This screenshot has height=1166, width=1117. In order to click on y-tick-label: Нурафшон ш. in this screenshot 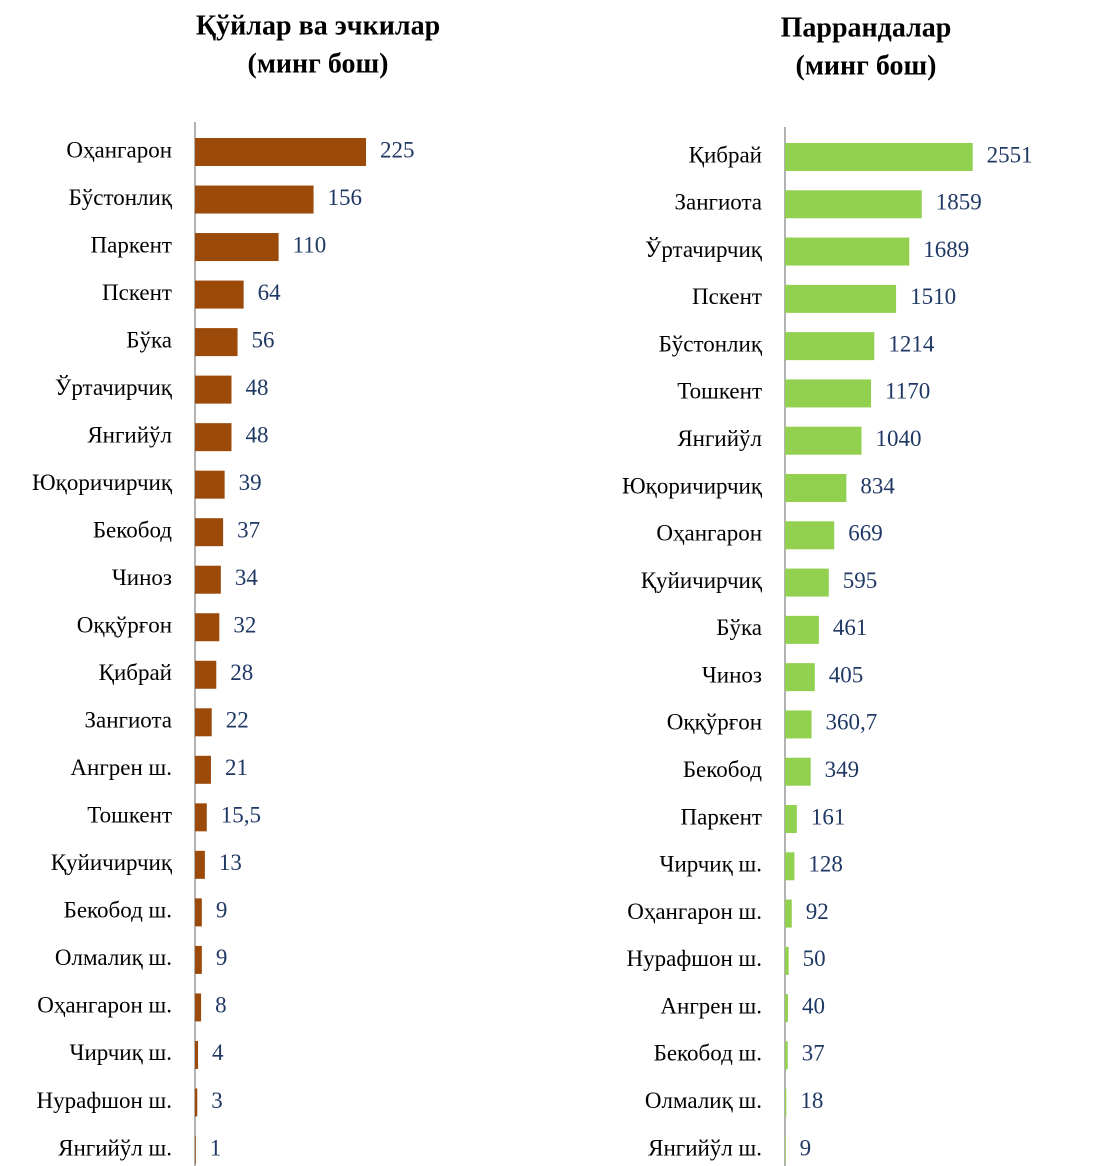, I will do `click(104, 1100)`.